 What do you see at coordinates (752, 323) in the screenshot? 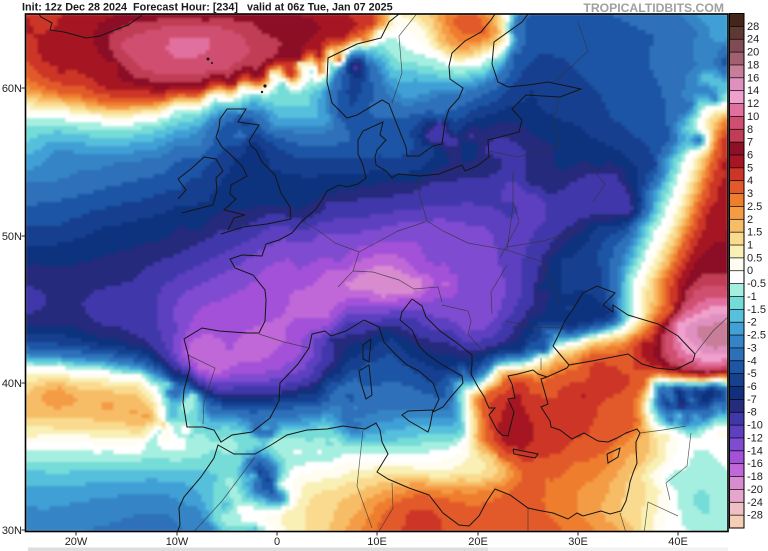
I see `svg-text: -2` at bounding box center [752, 323].